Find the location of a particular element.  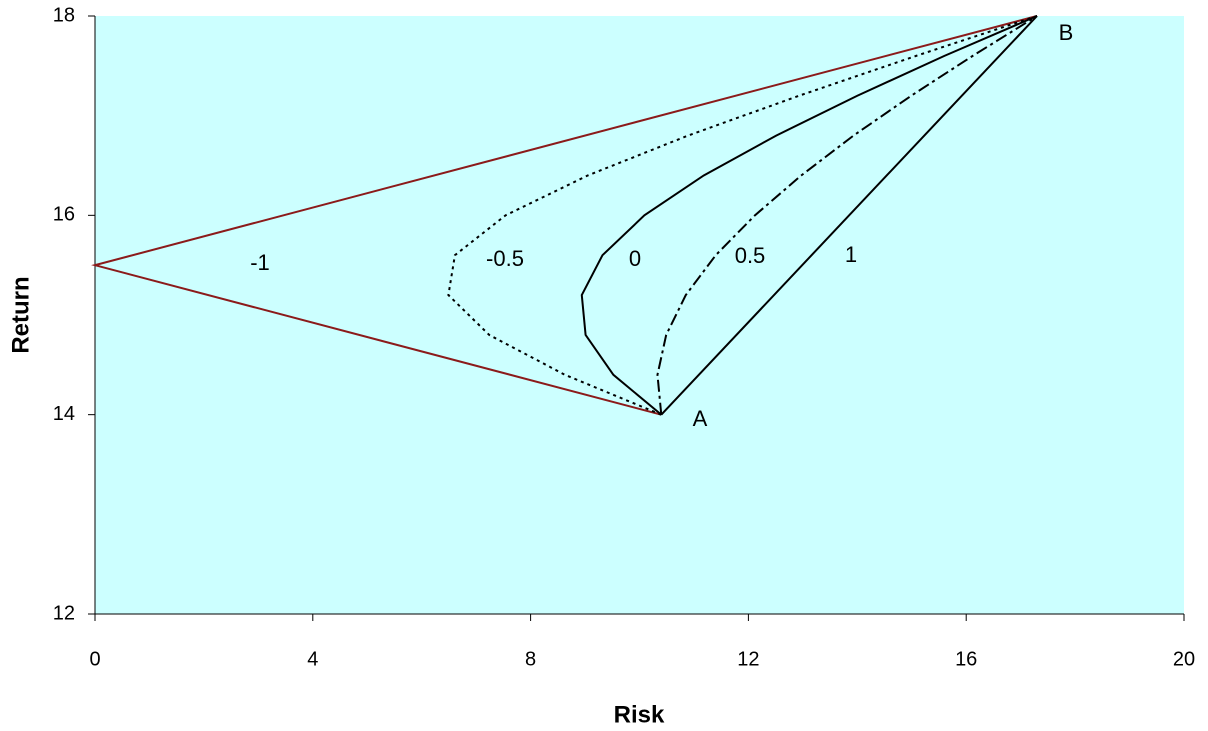

y-axis-title: Return is located at coordinates (20, 314).